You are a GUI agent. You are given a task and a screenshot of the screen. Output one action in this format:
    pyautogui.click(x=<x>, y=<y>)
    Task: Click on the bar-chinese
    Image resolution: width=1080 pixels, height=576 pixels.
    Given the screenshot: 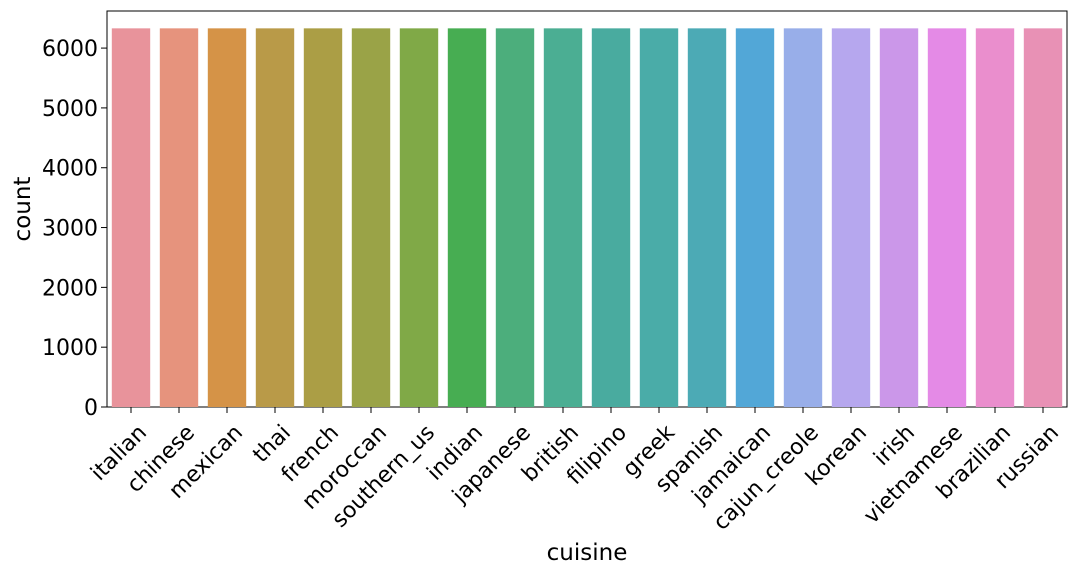 What is the action you would take?
    pyautogui.click(x=179, y=217)
    